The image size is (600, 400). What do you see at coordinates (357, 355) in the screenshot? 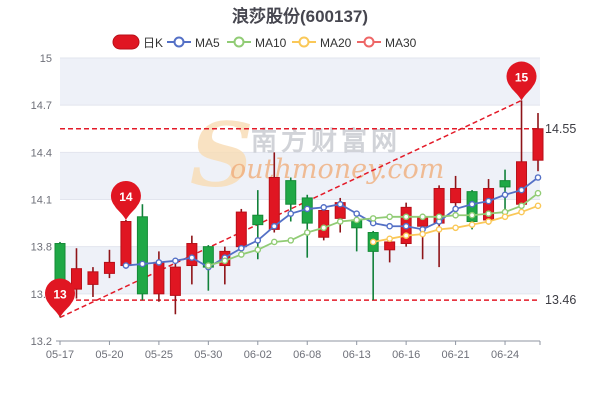
I see `x-tick-label: 06-13` at bounding box center [357, 355].